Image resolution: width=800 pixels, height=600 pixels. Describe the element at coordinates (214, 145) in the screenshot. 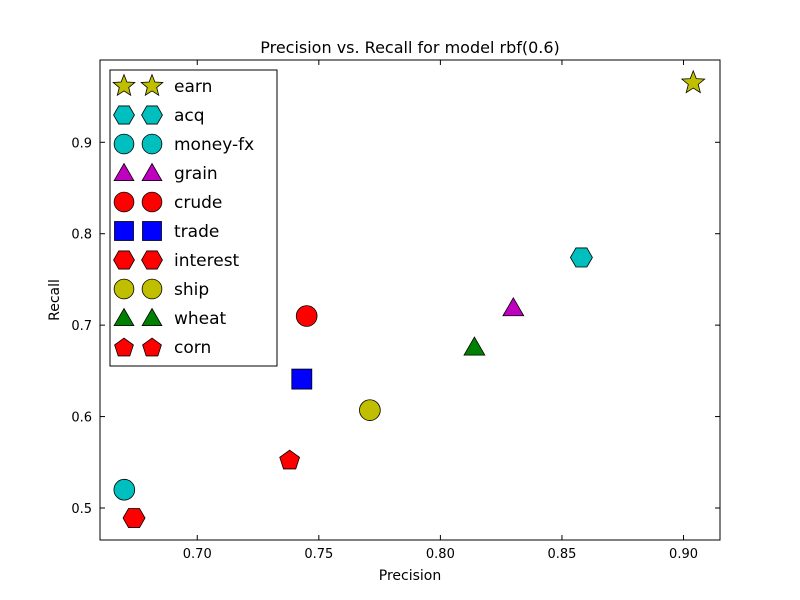

I see `legend-label: money-fx` at that location.